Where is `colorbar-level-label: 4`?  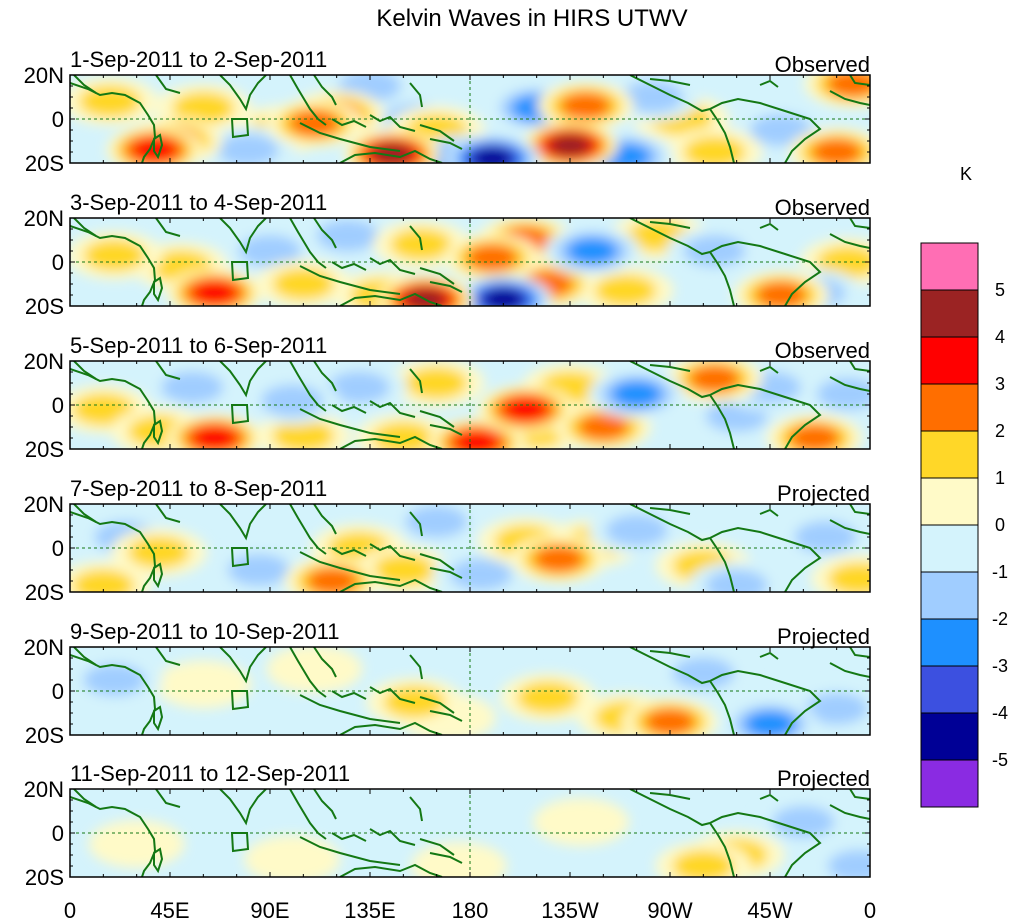
colorbar-level-label: 4 is located at coordinates (1000, 337).